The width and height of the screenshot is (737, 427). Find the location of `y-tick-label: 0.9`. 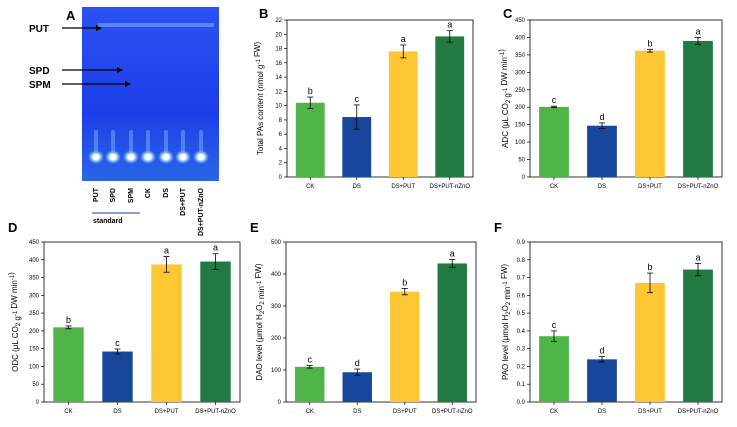

y-tick-label: 0.9 is located at coordinates (521, 243).